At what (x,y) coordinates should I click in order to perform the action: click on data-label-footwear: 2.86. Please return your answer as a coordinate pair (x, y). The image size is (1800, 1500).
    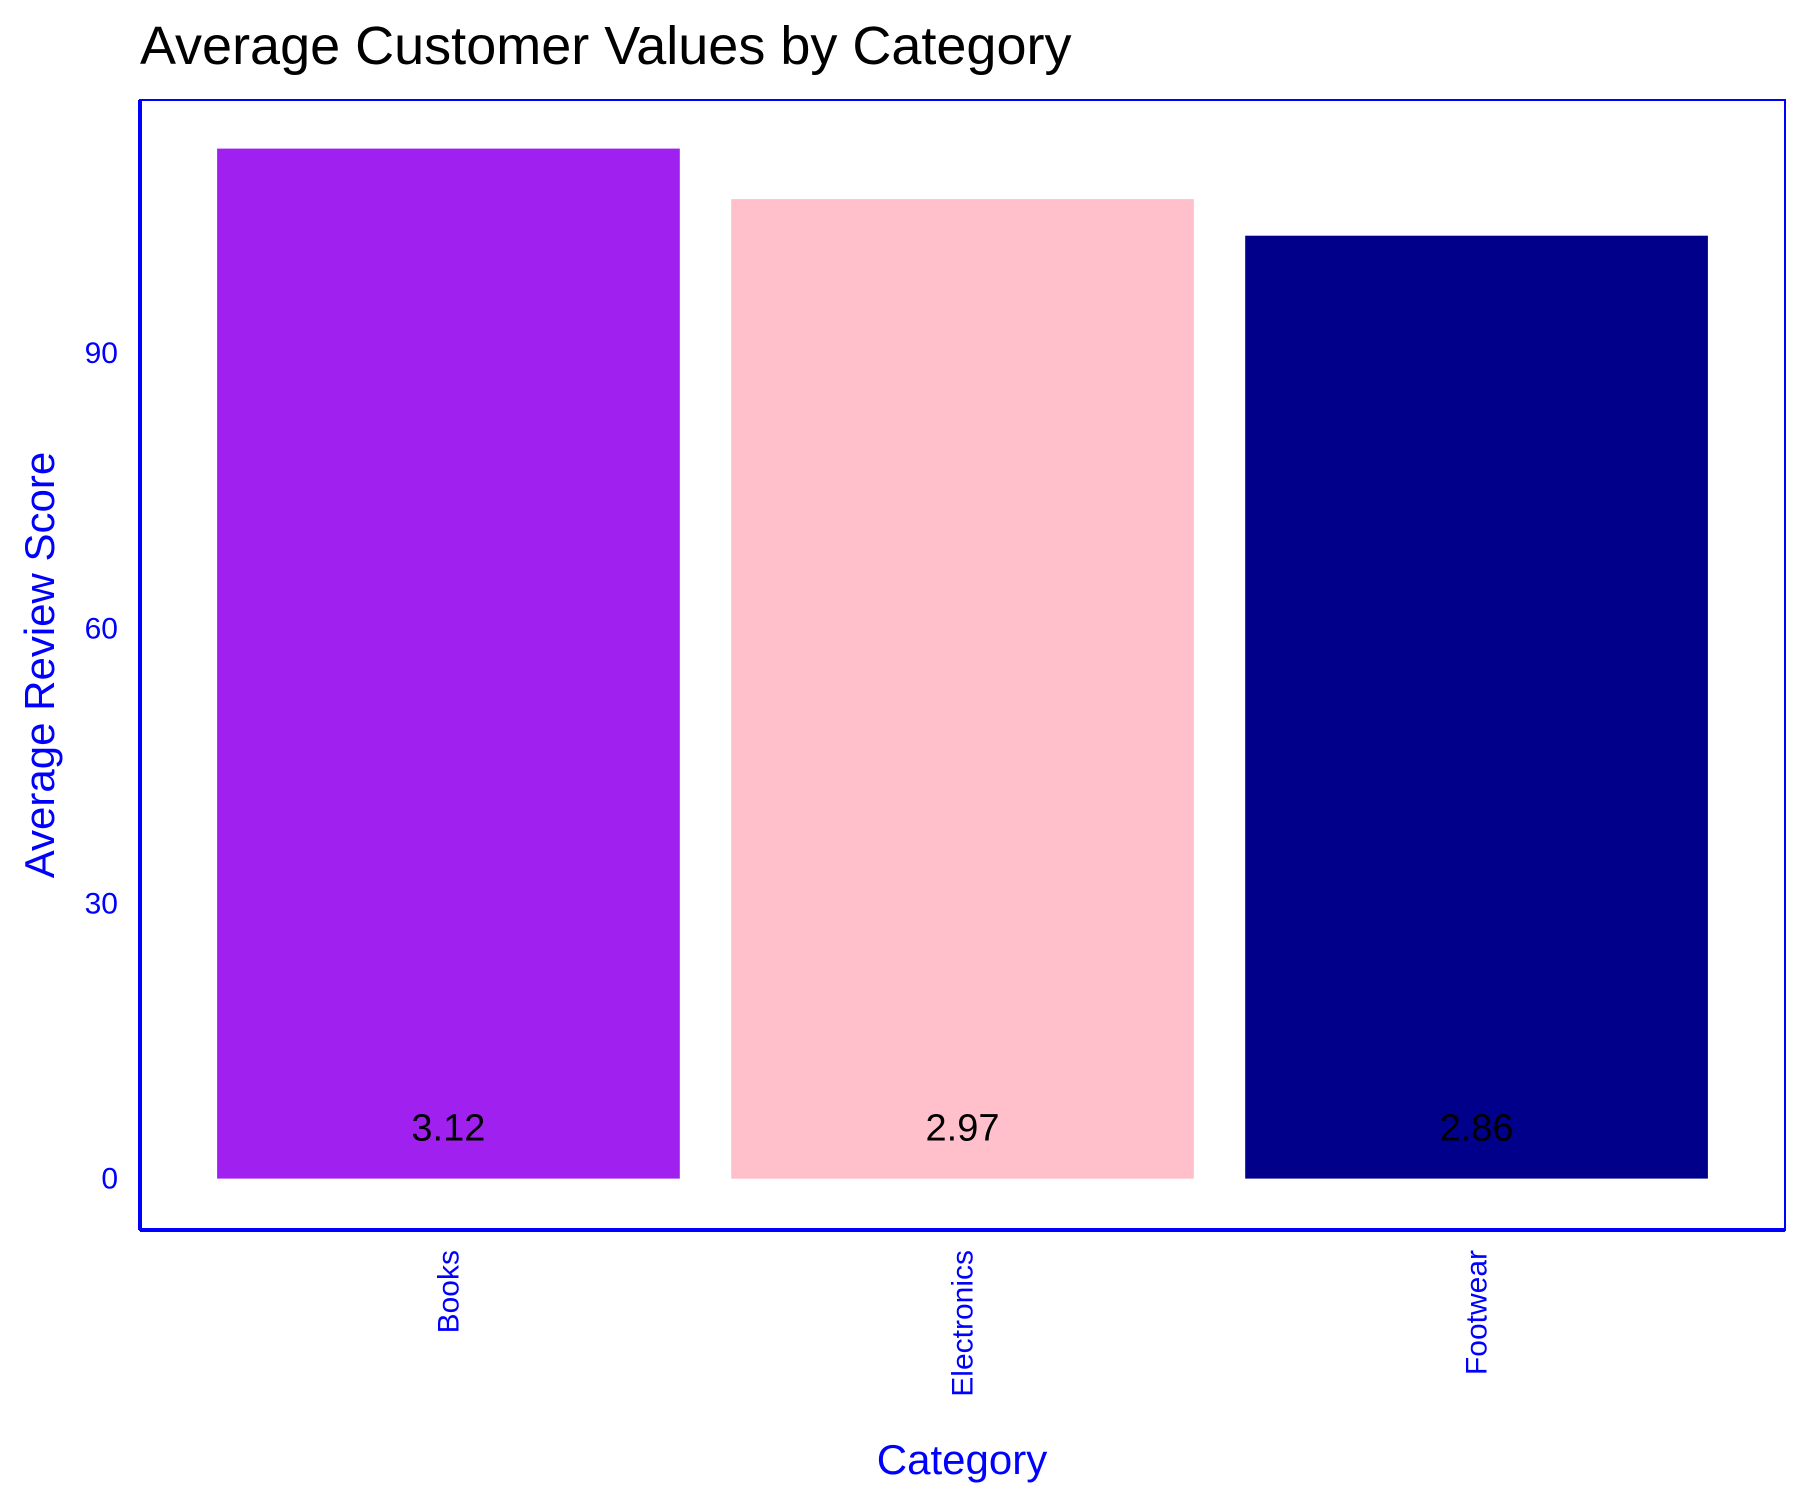
    Looking at the image, I should click on (1477, 1129).